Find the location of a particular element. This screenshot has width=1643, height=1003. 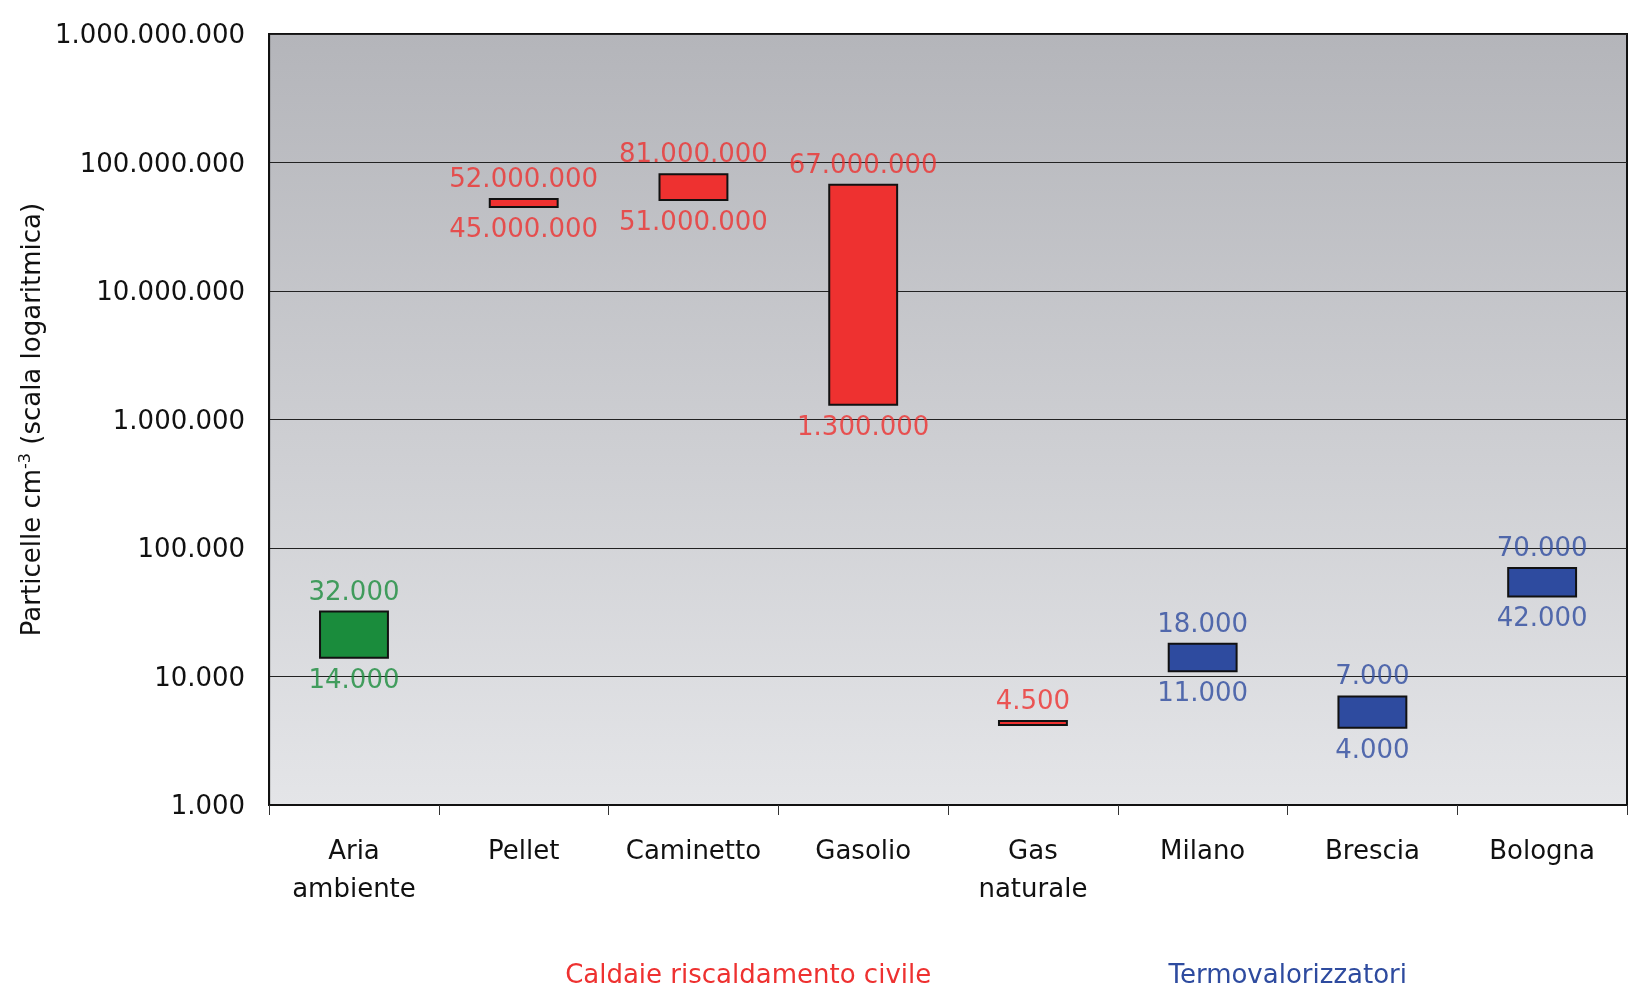

x-tick-label: Gas naturale is located at coordinates (1033, 869).